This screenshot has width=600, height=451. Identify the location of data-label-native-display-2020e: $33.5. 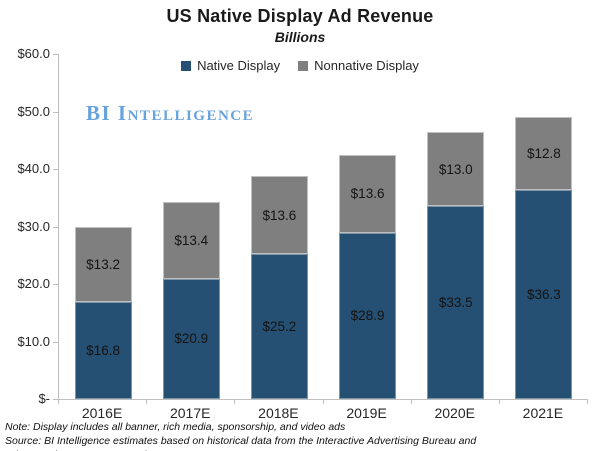
(455, 303).